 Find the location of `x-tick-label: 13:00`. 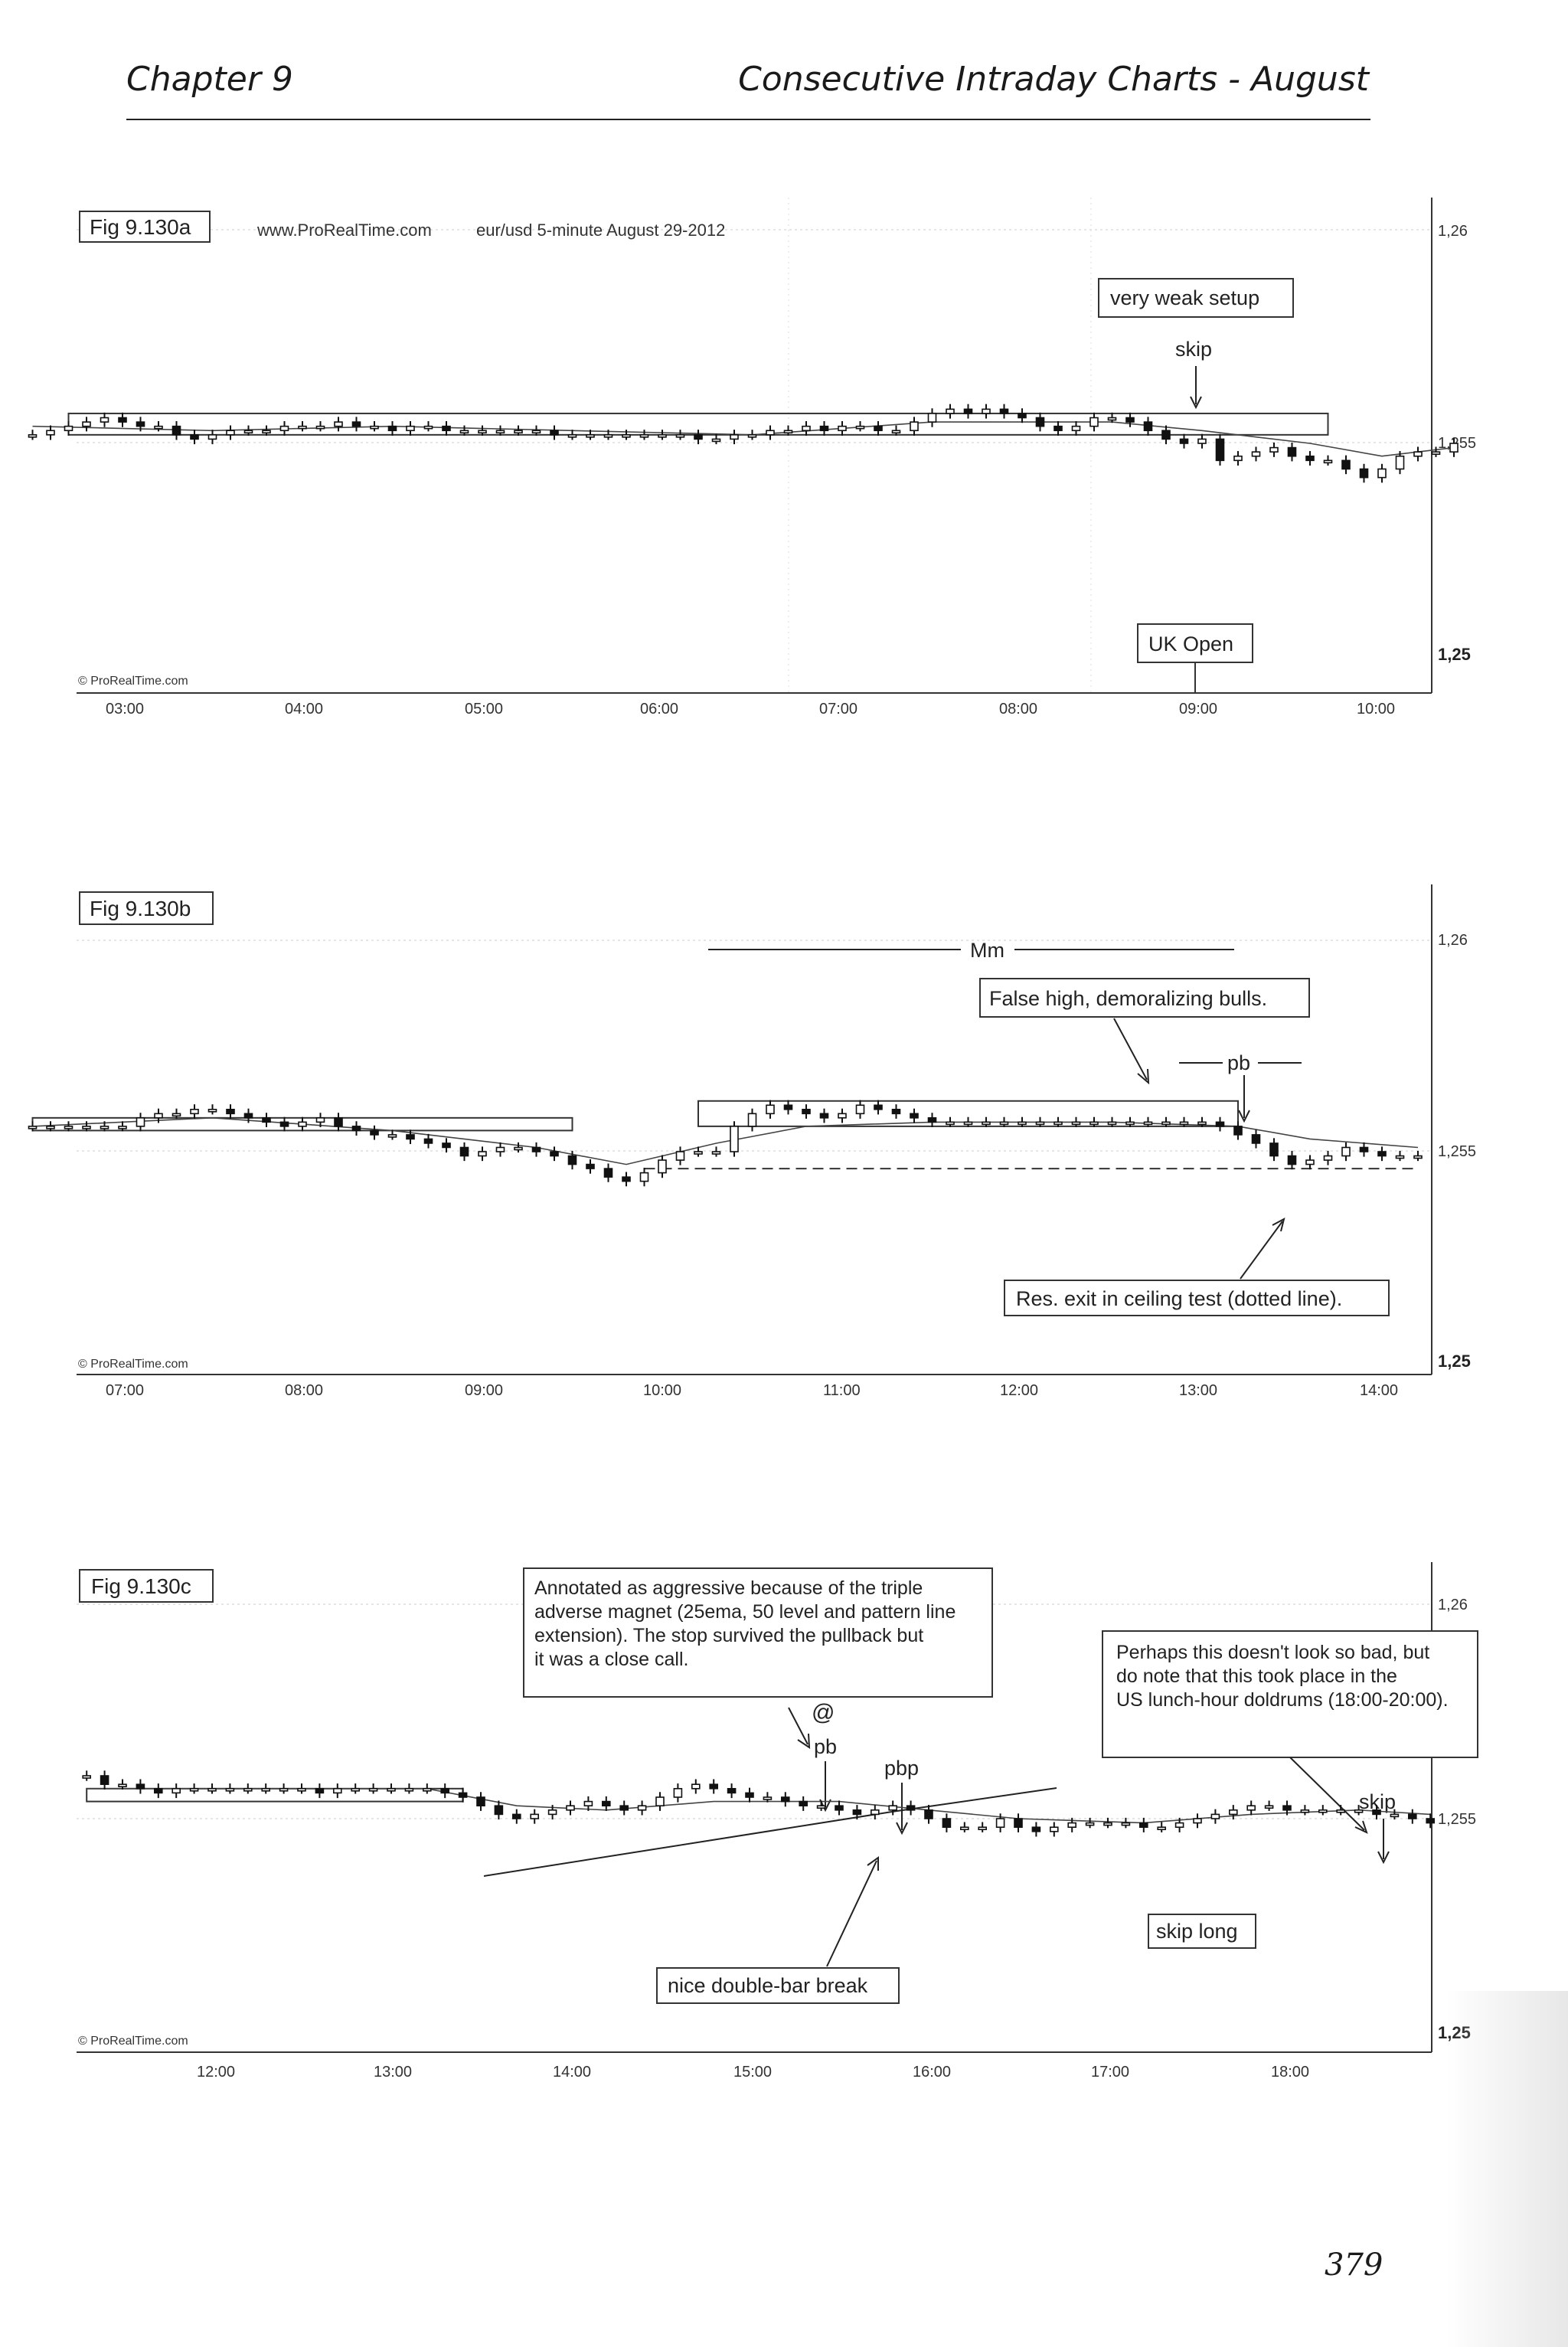

x-tick-label: 13:00 is located at coordinates (393, 2072).